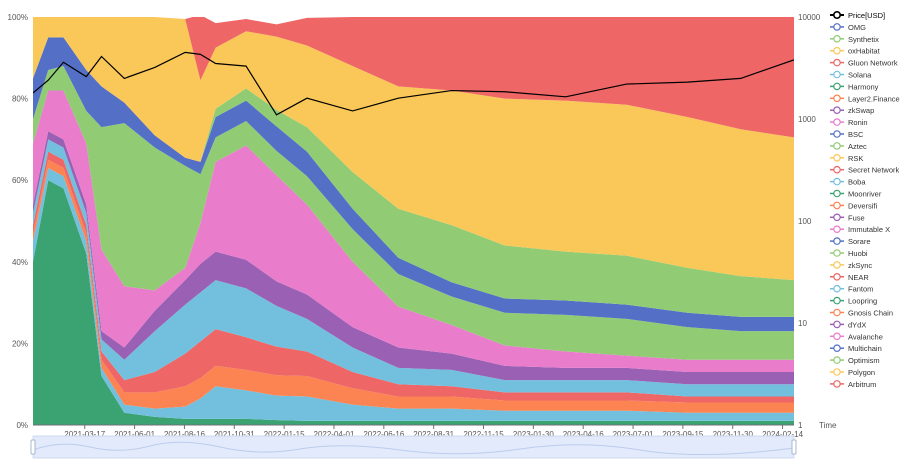 This screenshot has width=904, height=472. I want to click on legend-item: Loopring, so click(853, 301).